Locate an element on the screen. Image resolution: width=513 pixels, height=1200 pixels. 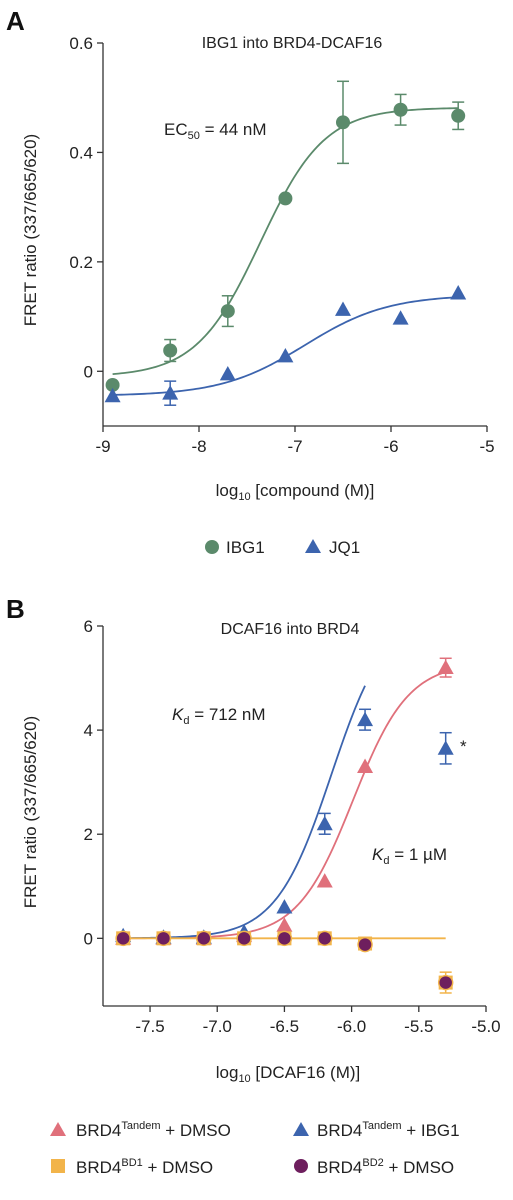
chart-b-x-tick-label: -7.0 is located at coordinates (217, 1026).